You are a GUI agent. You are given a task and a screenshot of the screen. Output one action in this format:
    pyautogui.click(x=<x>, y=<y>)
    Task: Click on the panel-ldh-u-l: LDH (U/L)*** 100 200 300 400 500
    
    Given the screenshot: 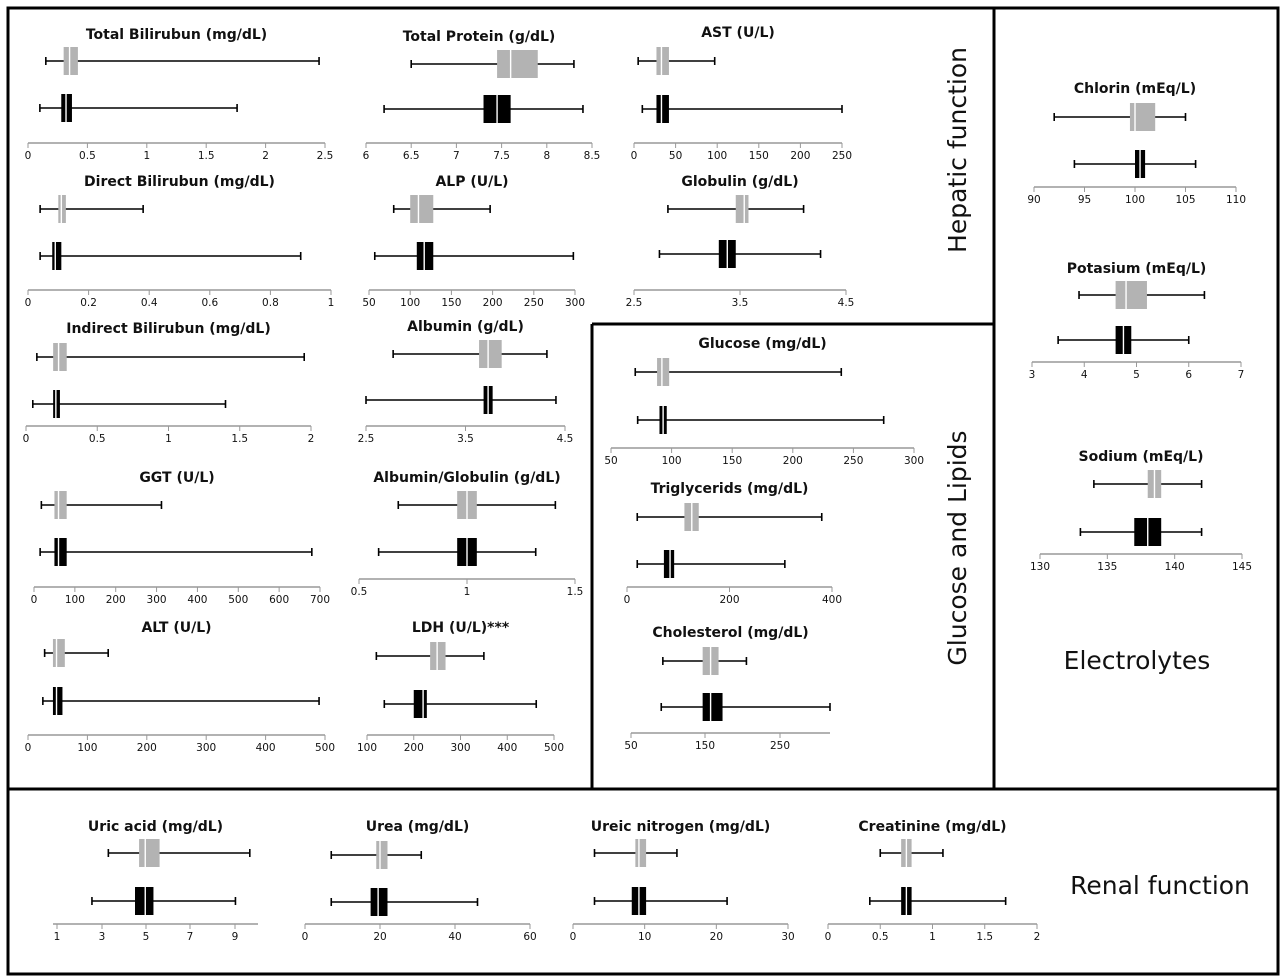 What is the action you would take?
    pyautogui.click(x=460, y=687)
    